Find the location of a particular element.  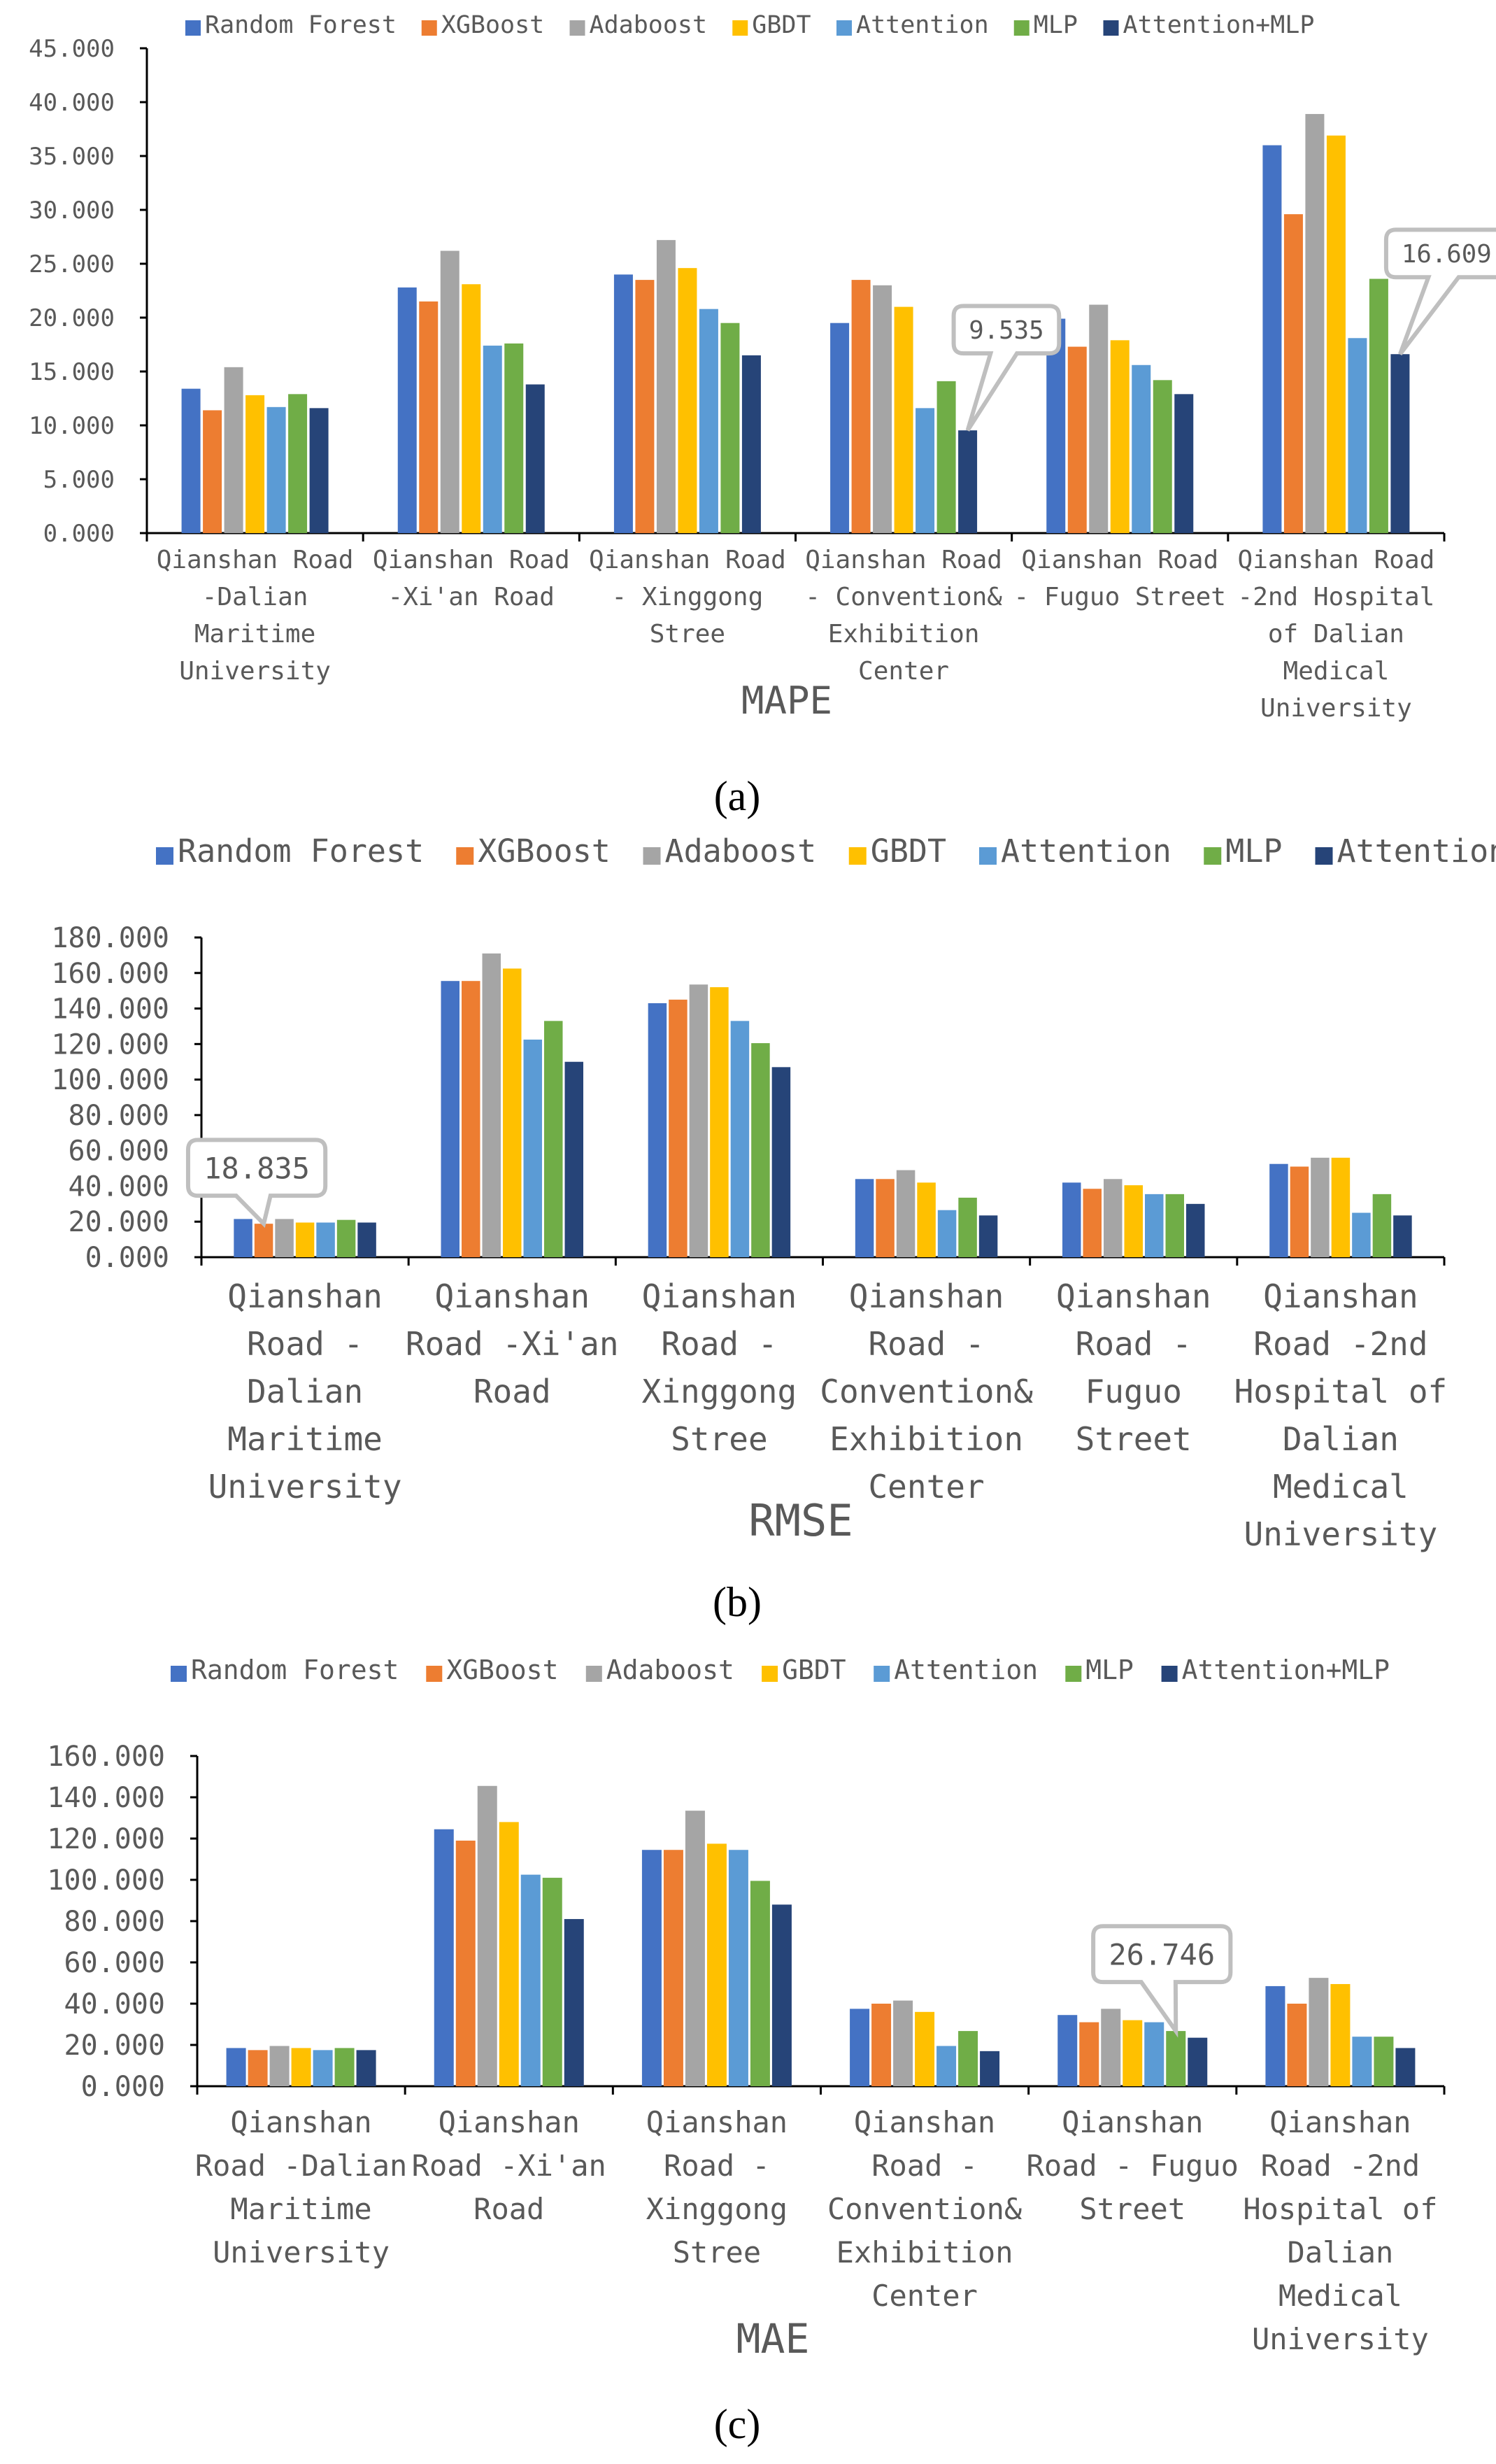

x-category-label: Qianshan Road -Xi'an Road is located at coordinates (472, 578).